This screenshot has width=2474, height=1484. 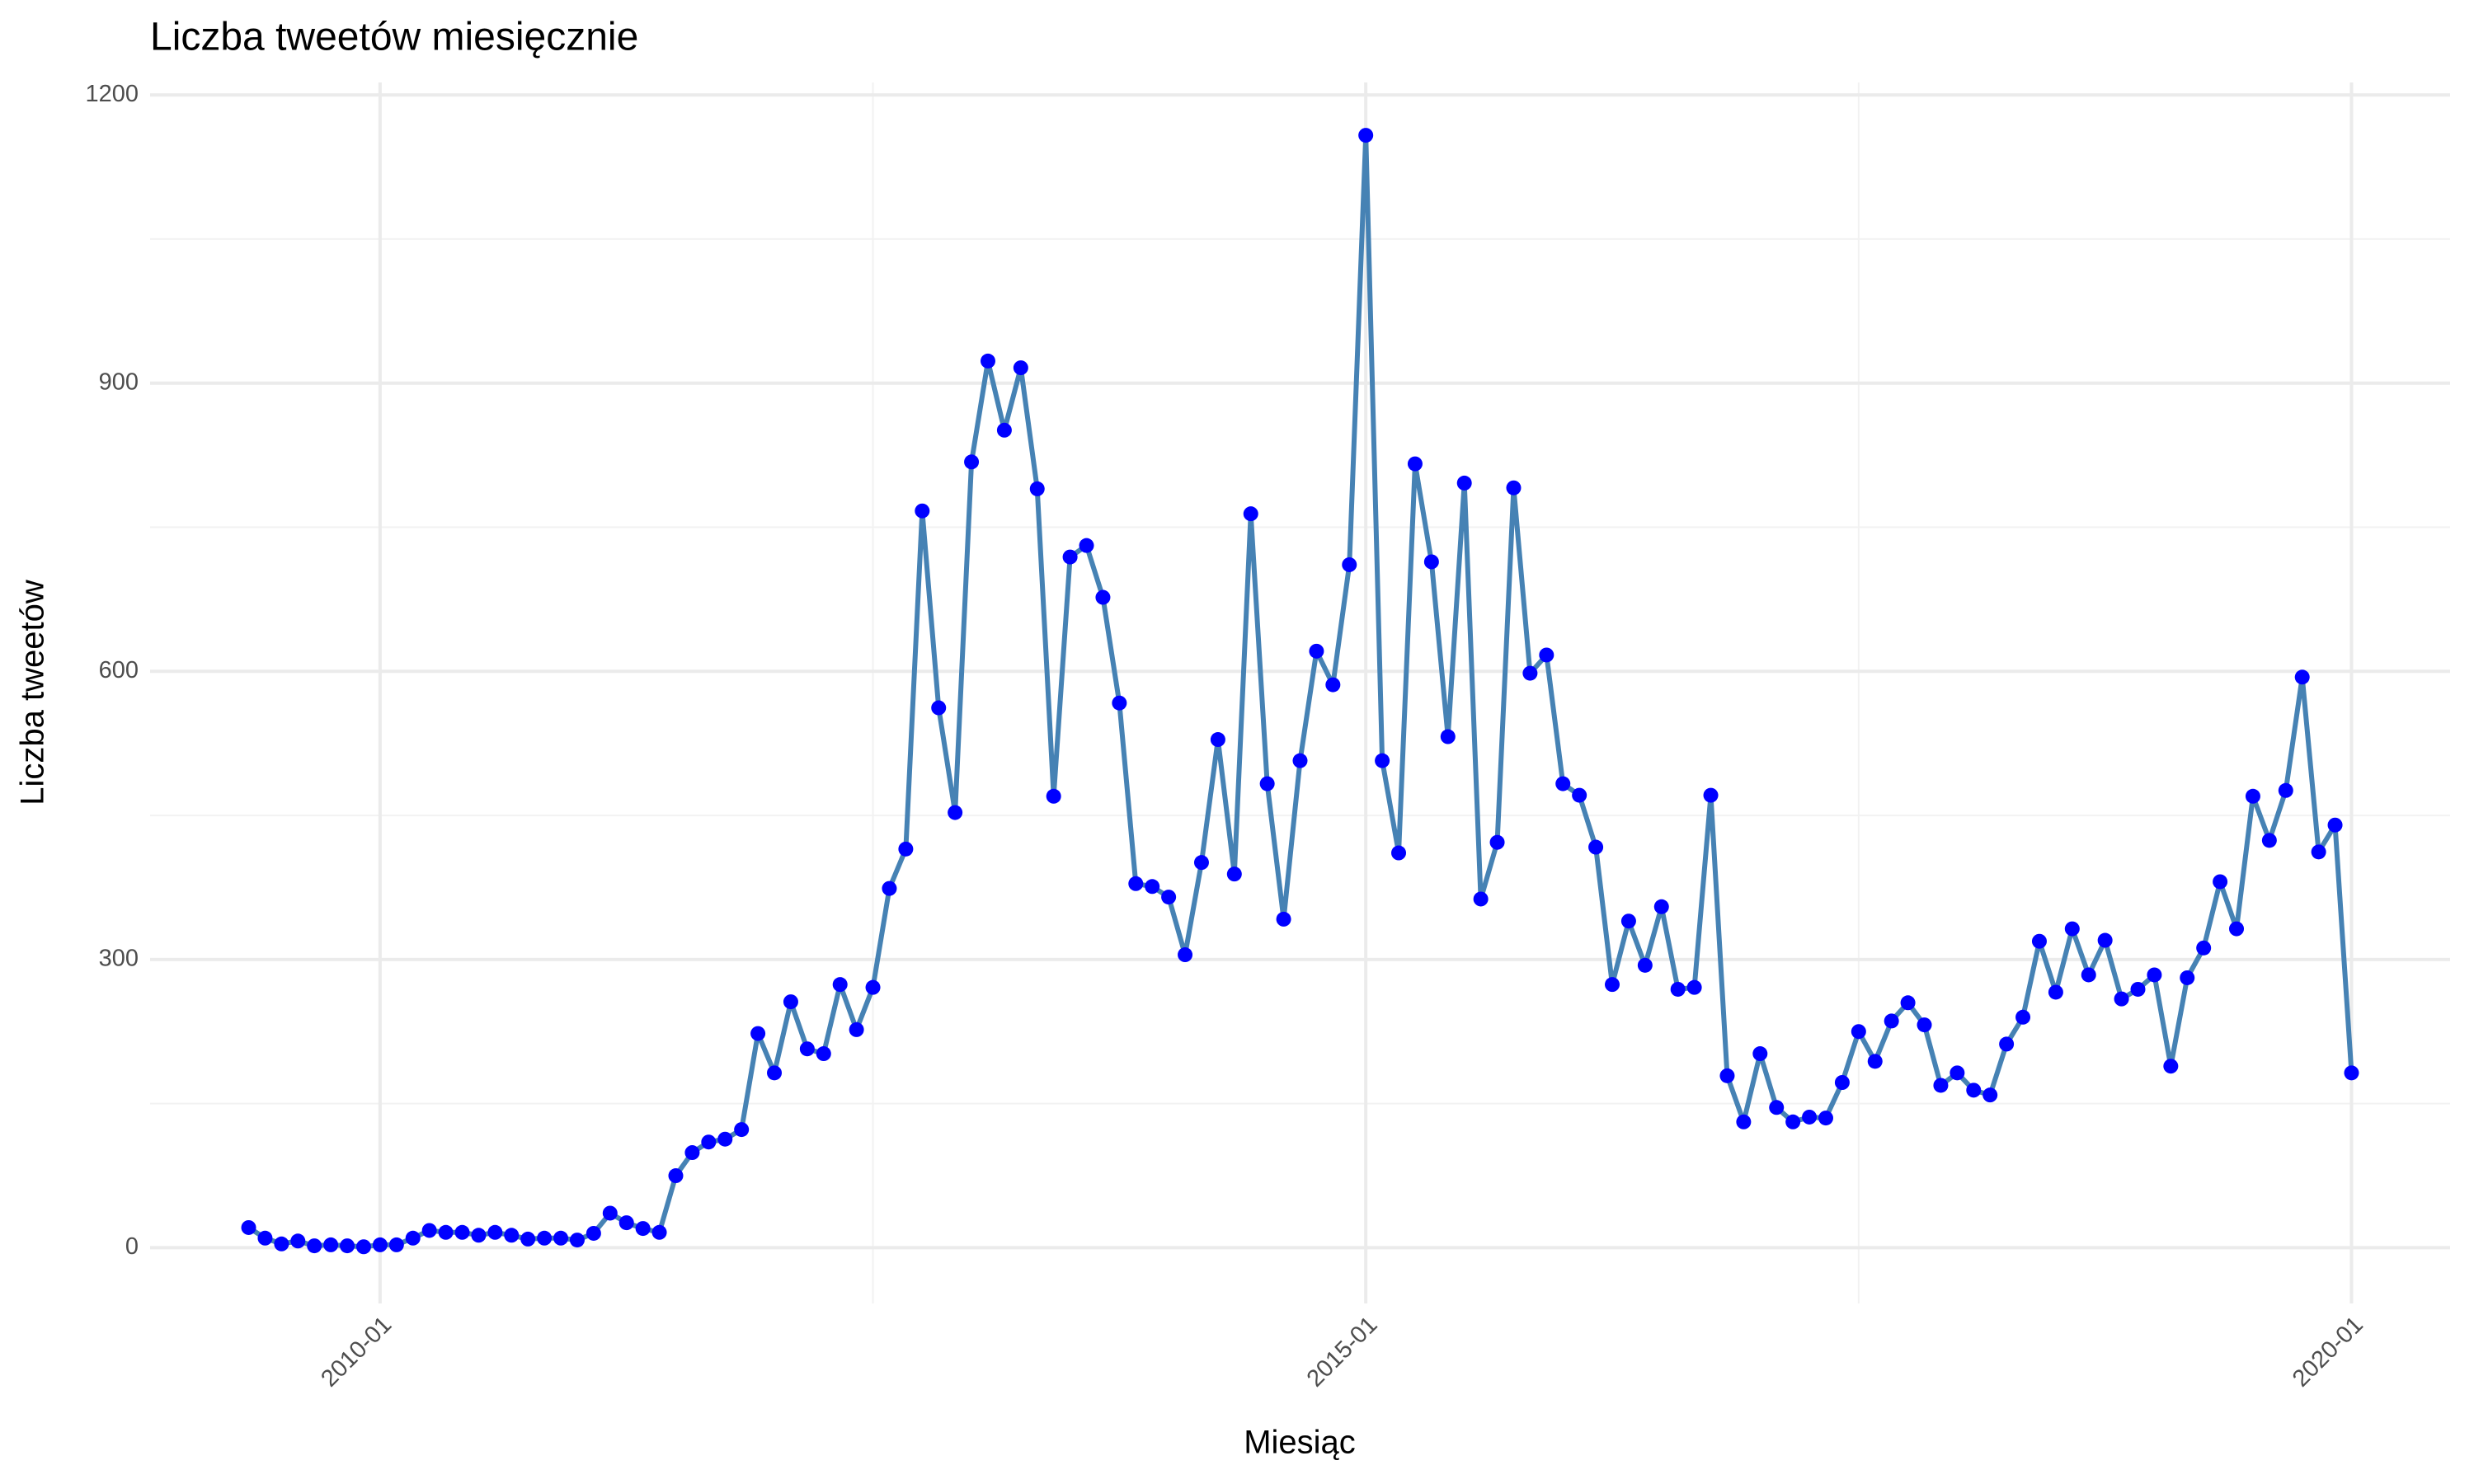 I want to click on x-tick-label: 2010-01, so click(x=356, y=1352).